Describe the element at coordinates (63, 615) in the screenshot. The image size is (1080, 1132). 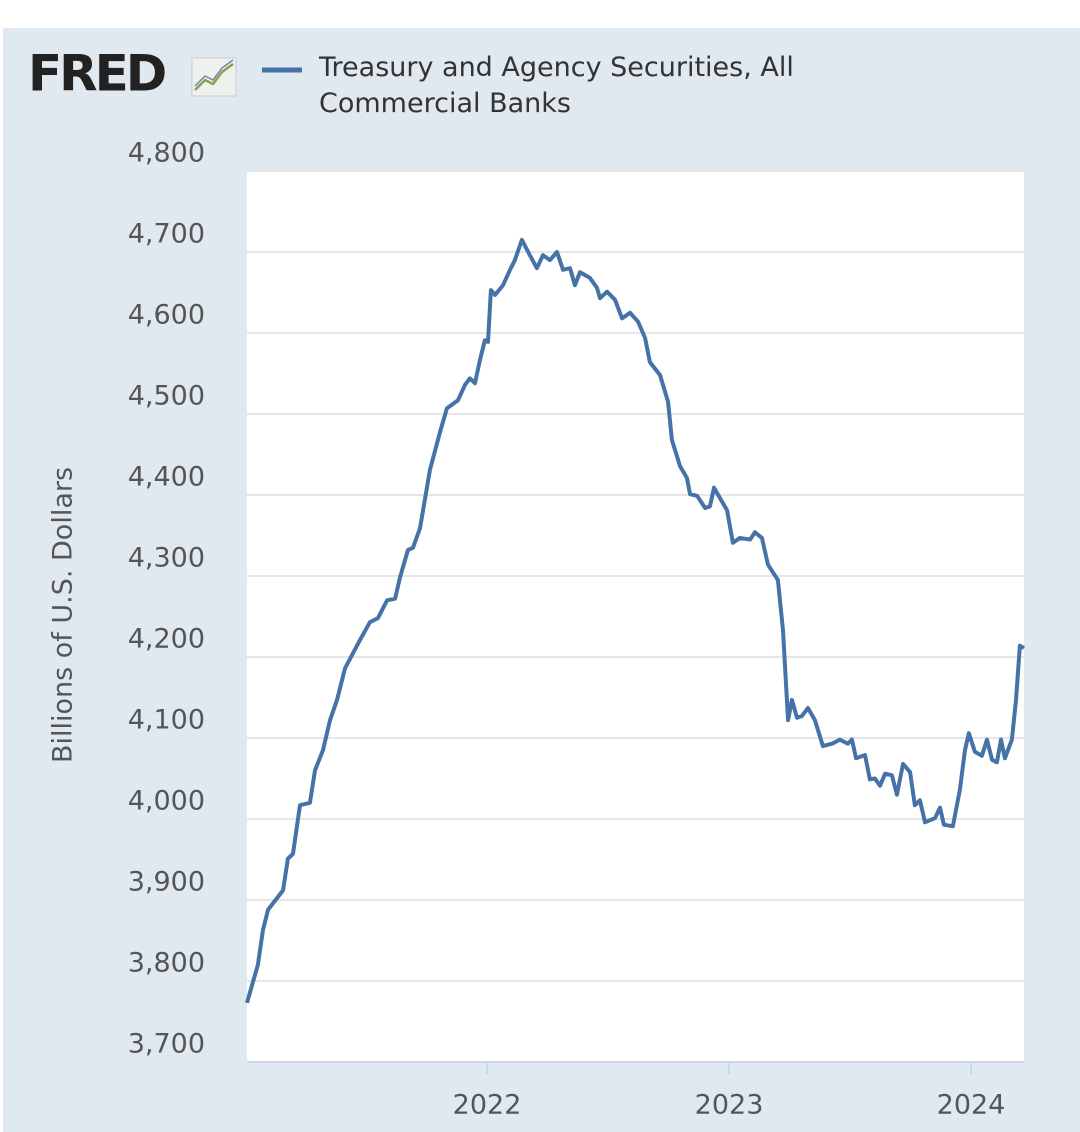
I see `y-axis-label: Billions of U.S. Dollars` at that location.